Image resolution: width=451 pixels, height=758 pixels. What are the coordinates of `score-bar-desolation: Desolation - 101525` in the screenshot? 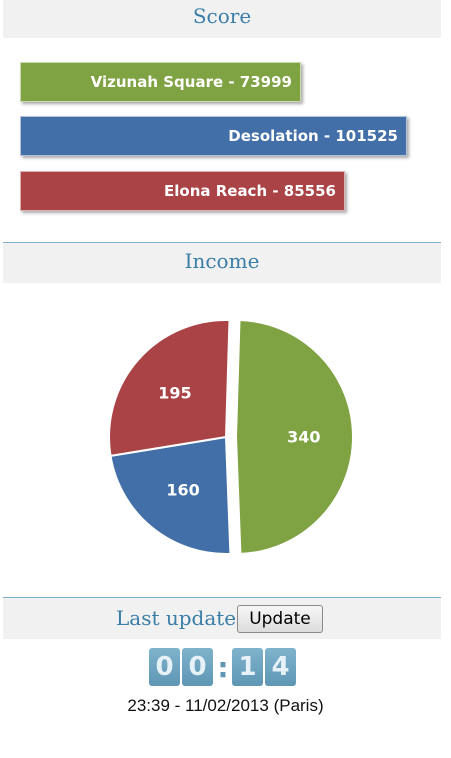 It's located at (213, 136).